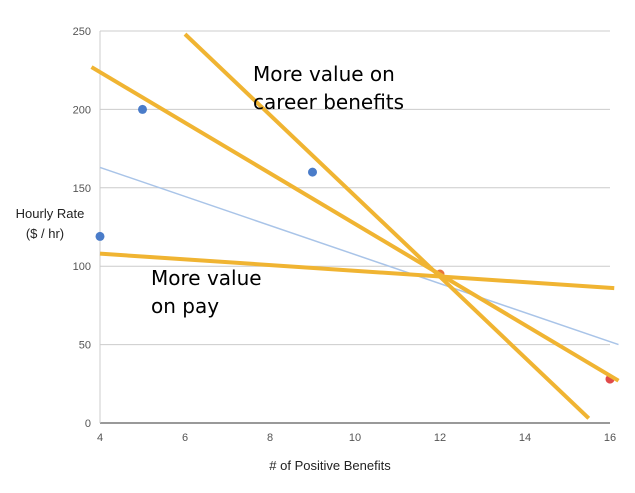 The width and height of the screenshot is (635, 493). I want to click on y-axis-title-line-2: ($ / hr), so click(45, 233).